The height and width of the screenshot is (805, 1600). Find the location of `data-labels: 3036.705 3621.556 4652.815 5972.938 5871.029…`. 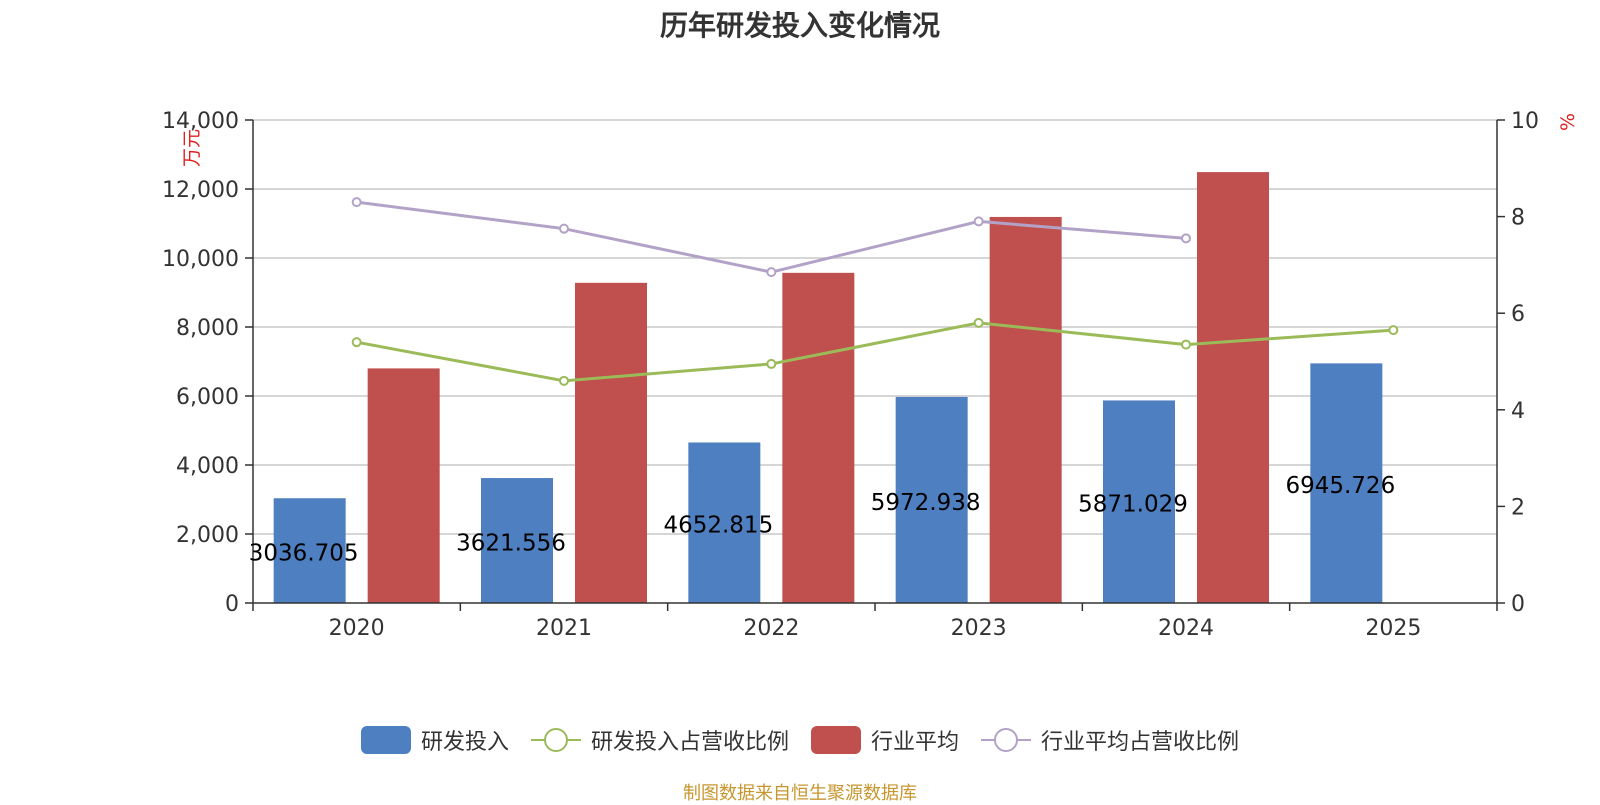

data-labels: 3036.705 3621.556 4652.815 5972.938 5871.029… is located at coordinates (822, 519).